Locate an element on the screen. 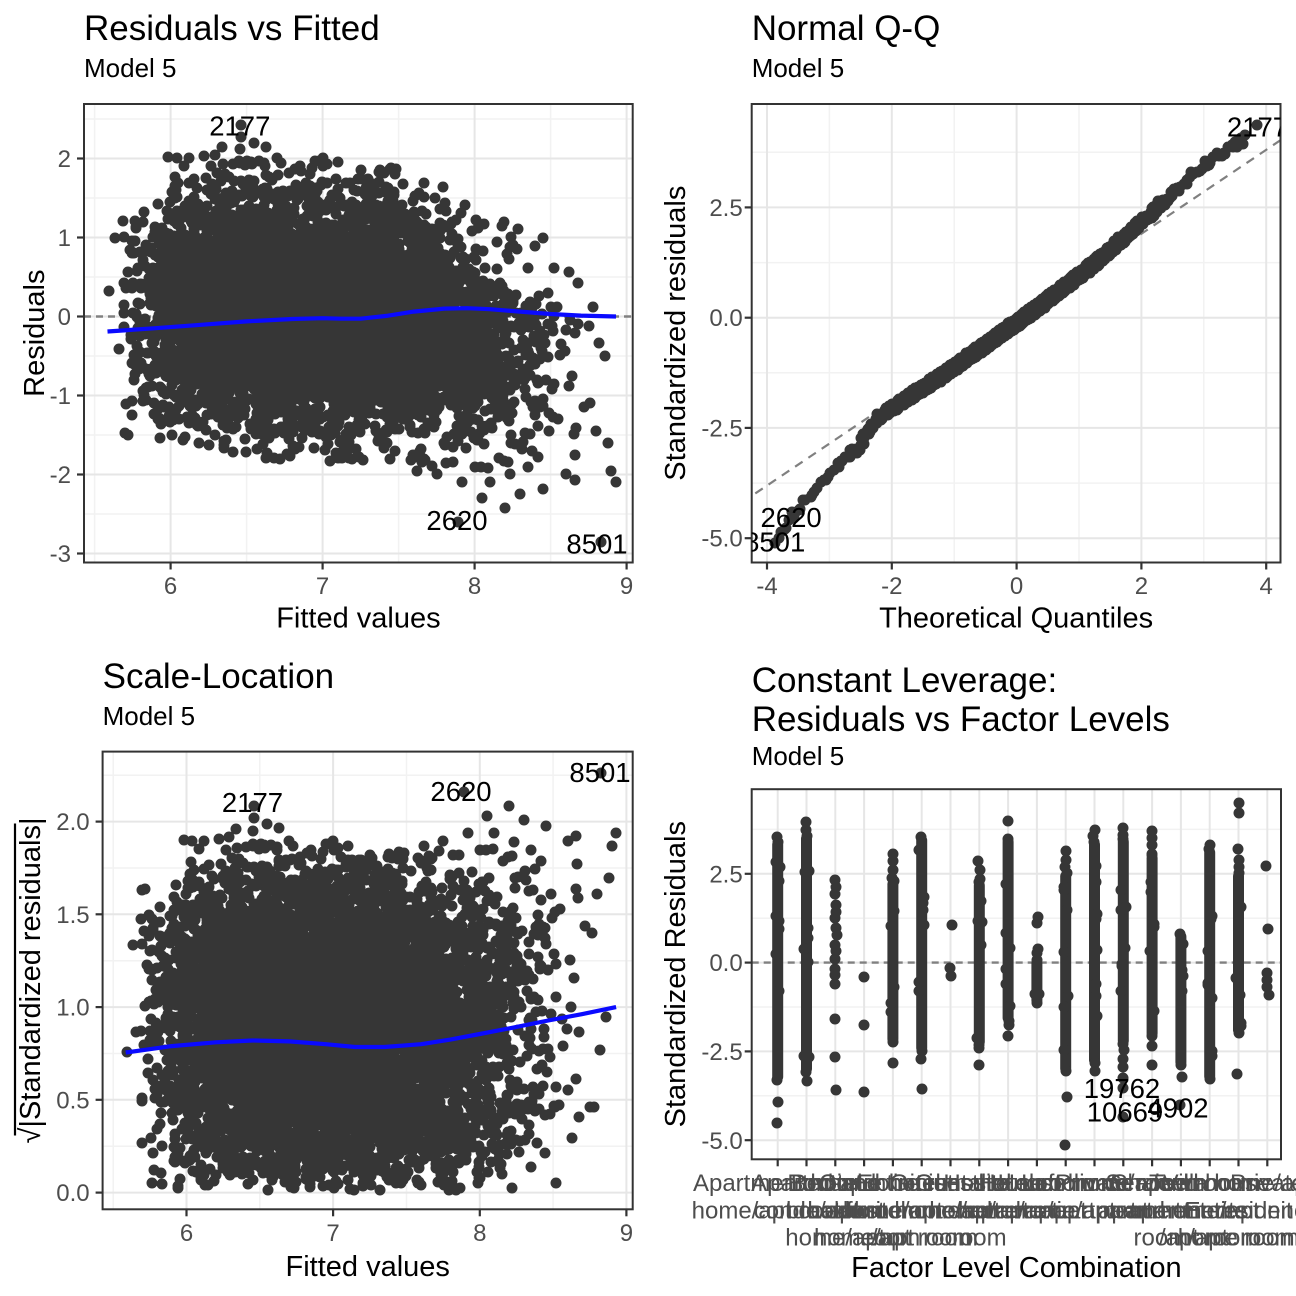 This screenshot has height=1296, width=1296. svg-text: breakfast is located at coordinates (835, 1211).